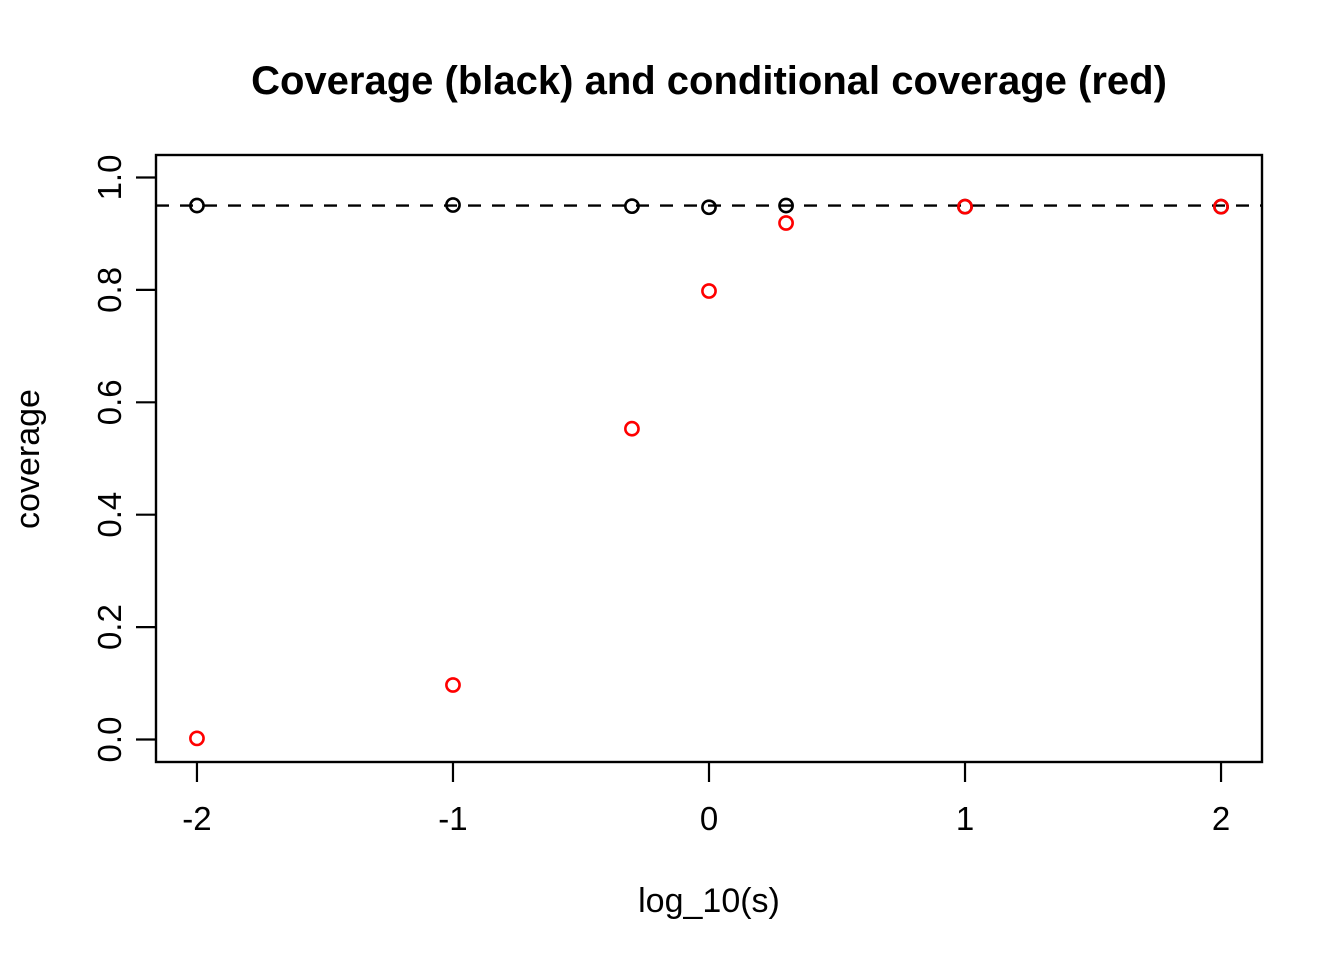 The height and width of the screenshot is (960, 1344). Describe the element at coordinates (109, 178) in the screenshot. I see `y-tick-label: 1.0` at that location.